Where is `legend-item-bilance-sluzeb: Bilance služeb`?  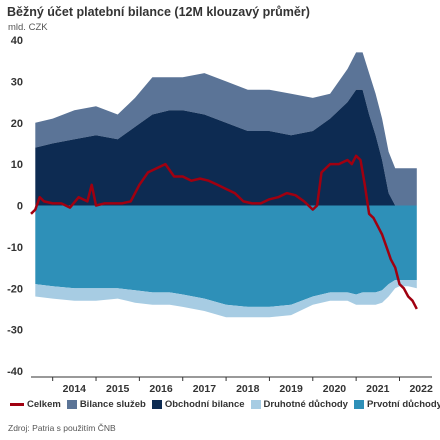 legend-item-bilance-sluzeb: Bilance služeb is located at coordinates (106, 404).